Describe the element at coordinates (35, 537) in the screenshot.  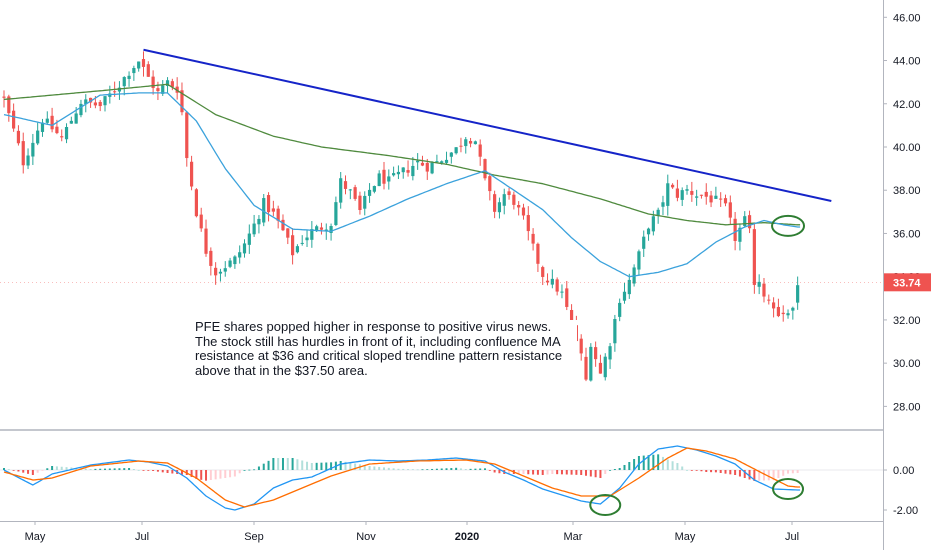
I see `time-tick-label: May` at that location.